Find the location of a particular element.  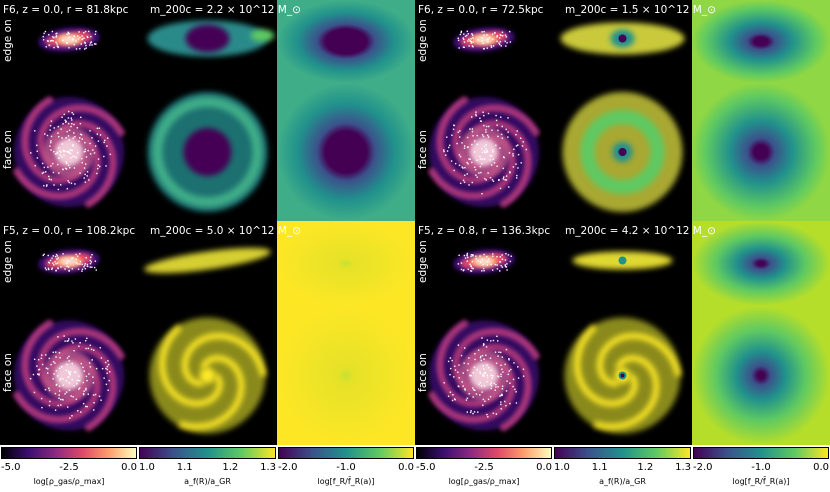

fr-face-panel-g3 is located at coordinates (346, 375).